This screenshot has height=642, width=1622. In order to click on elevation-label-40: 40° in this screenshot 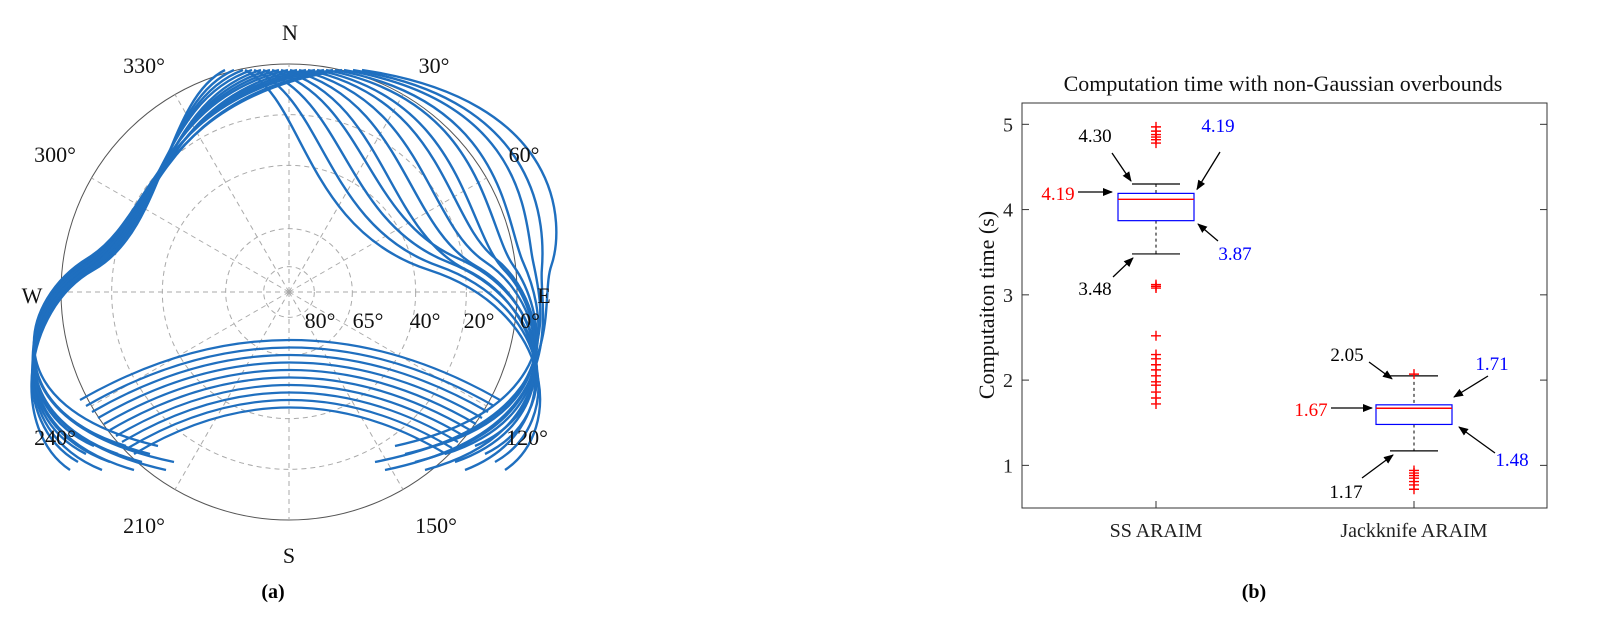, I will do `click(425, 320)`.